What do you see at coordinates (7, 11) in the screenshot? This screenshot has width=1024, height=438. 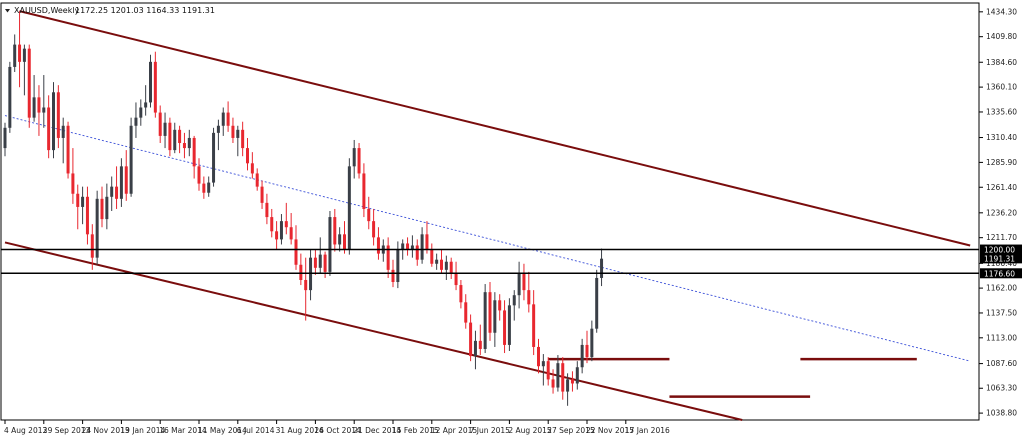 I see `collapse-triangle-icon` at bounding box center [7, 11].